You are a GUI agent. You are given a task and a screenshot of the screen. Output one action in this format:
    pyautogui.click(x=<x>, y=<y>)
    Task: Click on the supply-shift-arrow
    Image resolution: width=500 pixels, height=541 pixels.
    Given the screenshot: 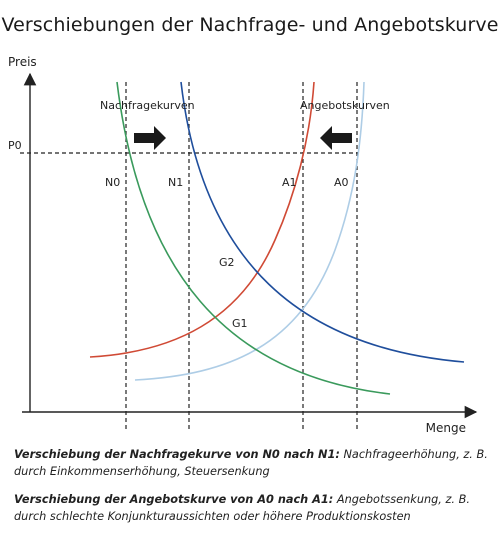 What is the action you would take?
    pyautogui.click(x=336, y=138)
    